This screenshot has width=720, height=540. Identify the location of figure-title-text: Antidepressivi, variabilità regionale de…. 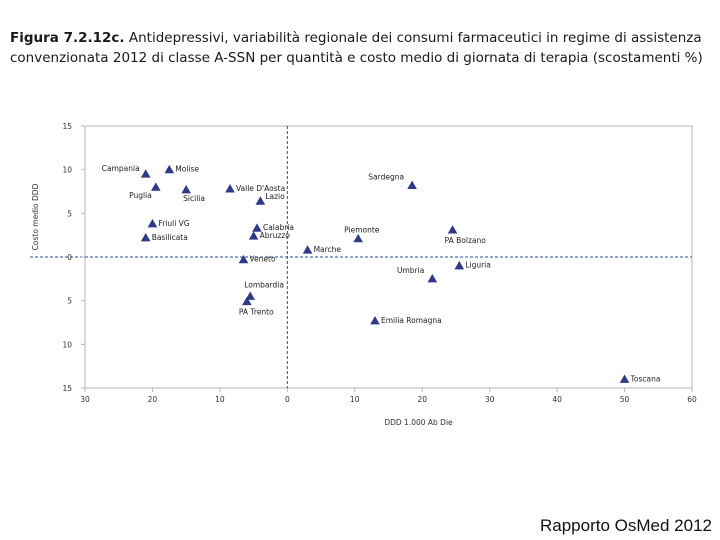
(356, 48).